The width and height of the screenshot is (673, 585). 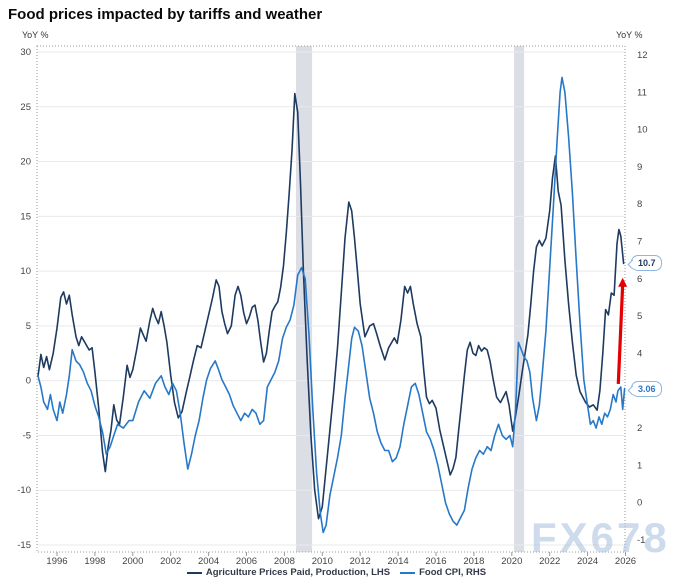 What do you see at coordinates (625, 561) in the screenshot?
I see `x-axis-tick-label: 2026` at bounding box center [625, 561].